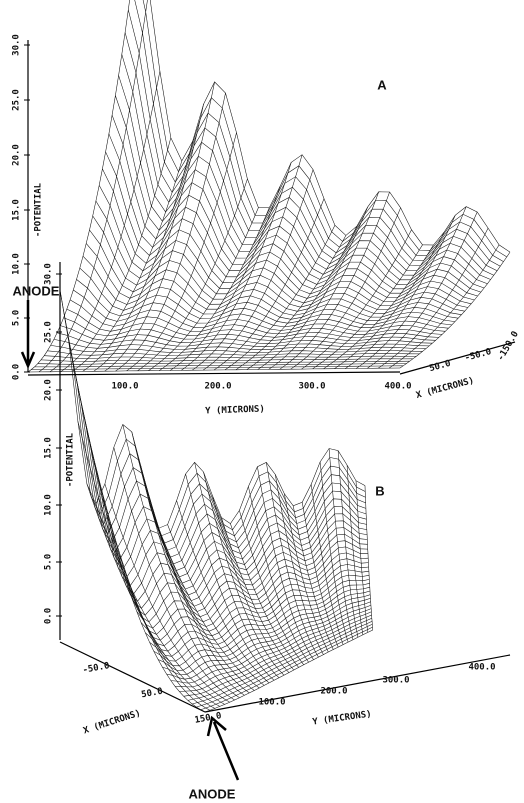  What do you see at coordinates (379, 490) in the screenshot?
I see `panel-label: B` at bounding box center [379, 490].